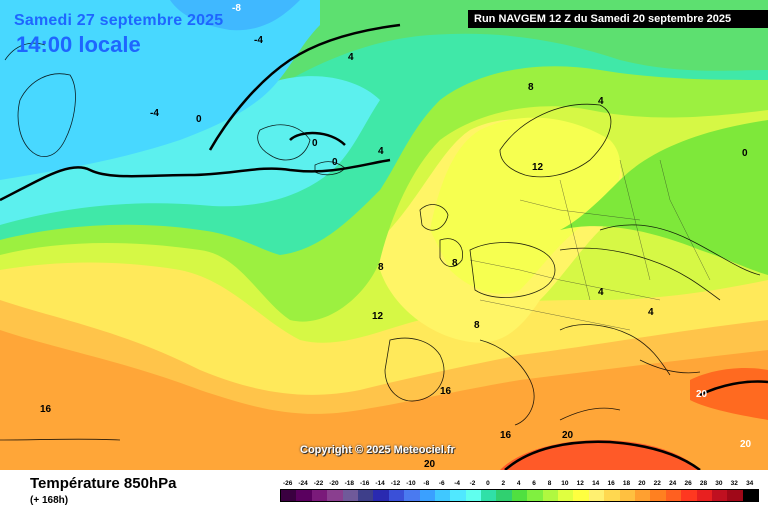 This screenshot has width=768, height=512. What do you see at coordinates (657, 483) in the screenshot?
I see `legend-tick-label: 22` at bounding box center [657, 483].